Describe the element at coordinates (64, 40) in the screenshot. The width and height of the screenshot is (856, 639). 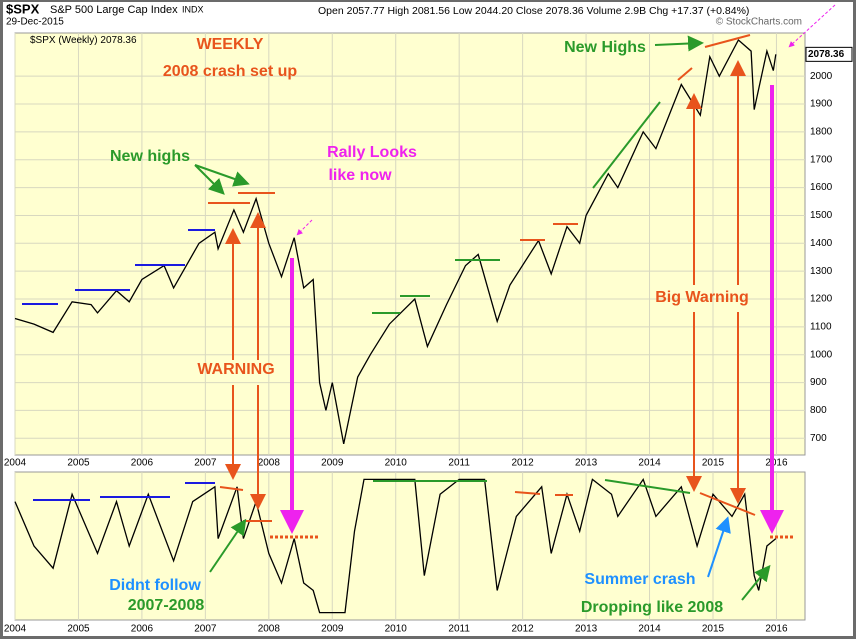
I see `legend-name: $SPX (Weekly)` at that location.